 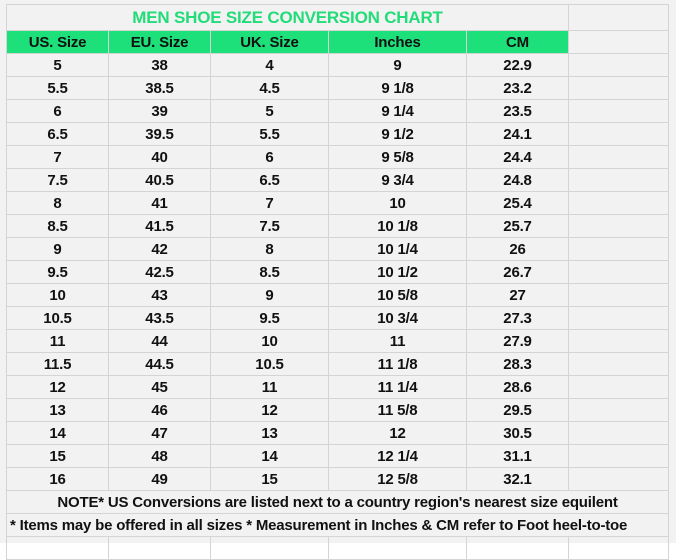 I want to click on table-cell: 24.4, so click(x=517, y=157).